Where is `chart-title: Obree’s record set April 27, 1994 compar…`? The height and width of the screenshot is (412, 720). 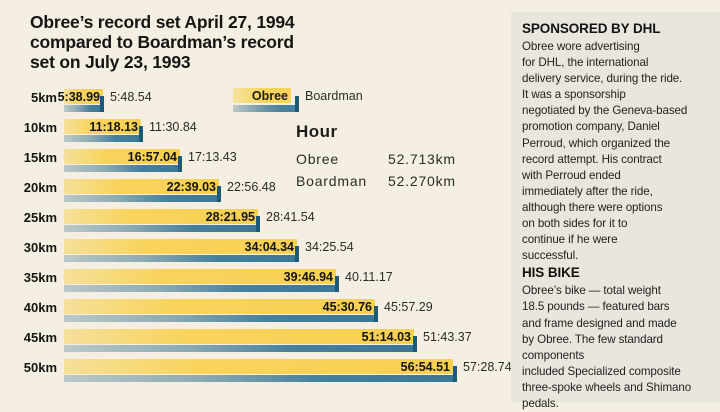
chart-title: Obree’s record set April 27, 1994 compar… is located at coordinates (162, 42).